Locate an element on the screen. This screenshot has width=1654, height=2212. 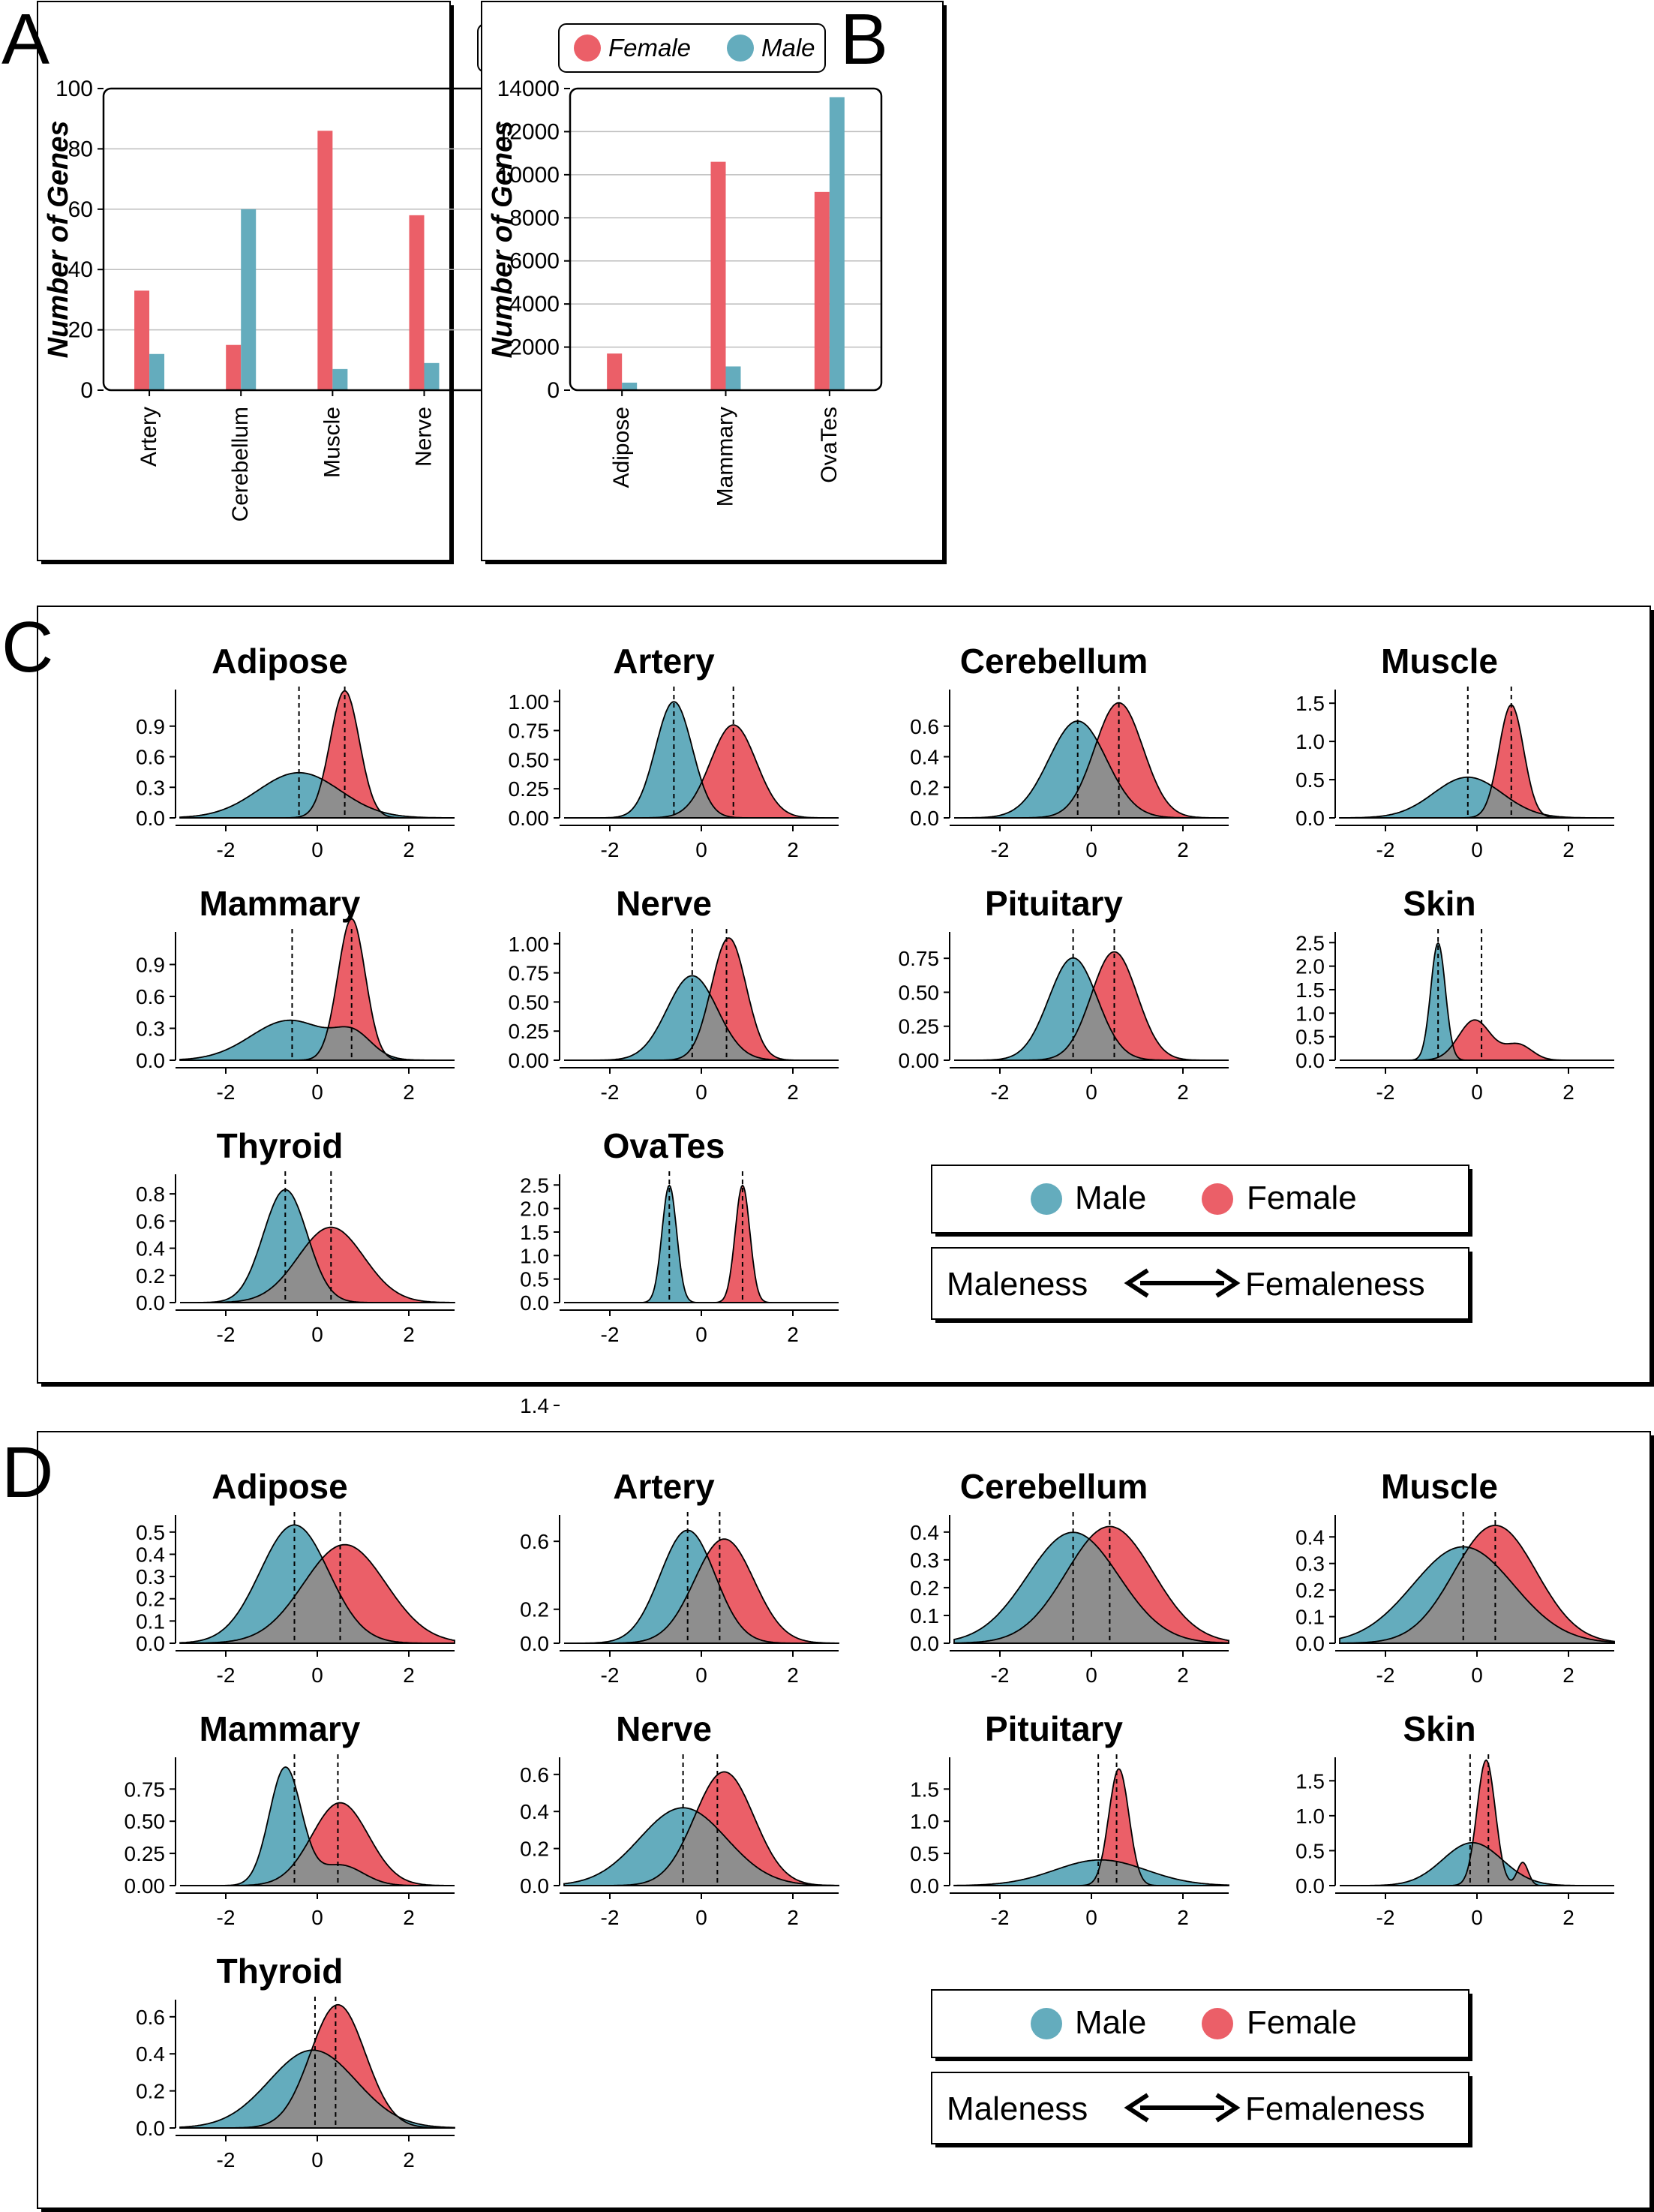
bar-male-adipose is located at coordinates (630, 386).